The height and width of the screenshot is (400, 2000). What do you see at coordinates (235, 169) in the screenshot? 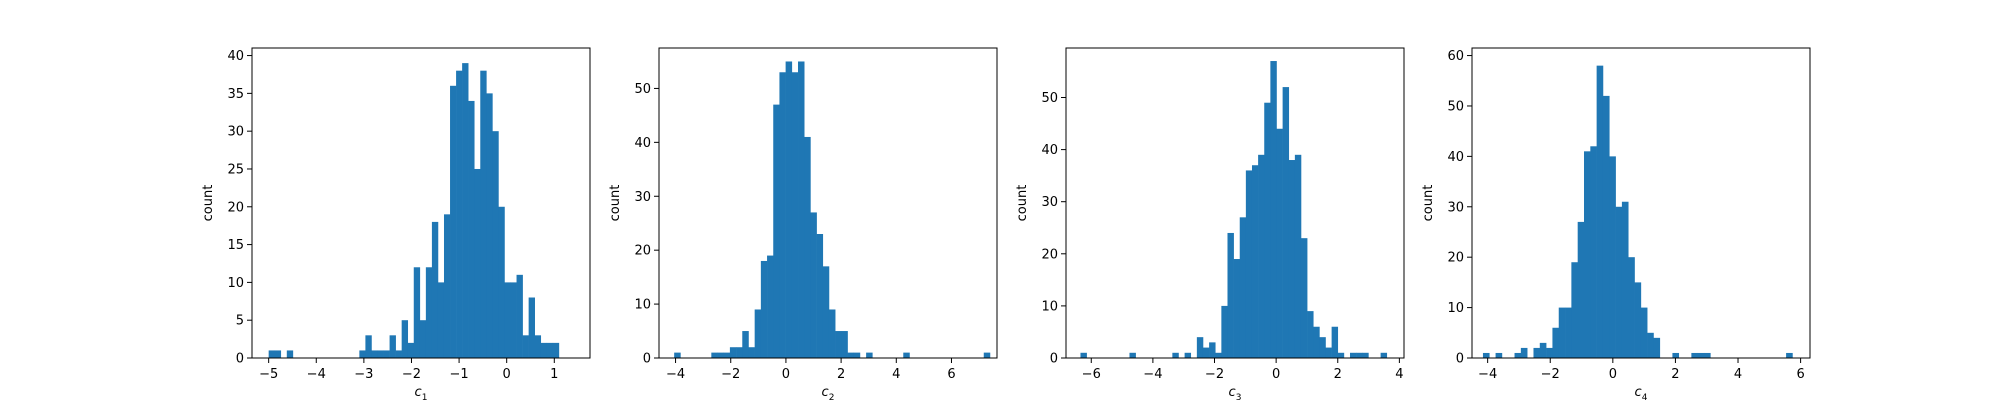
I see `y-tick-label: 25` at bounding box center [235, 169].